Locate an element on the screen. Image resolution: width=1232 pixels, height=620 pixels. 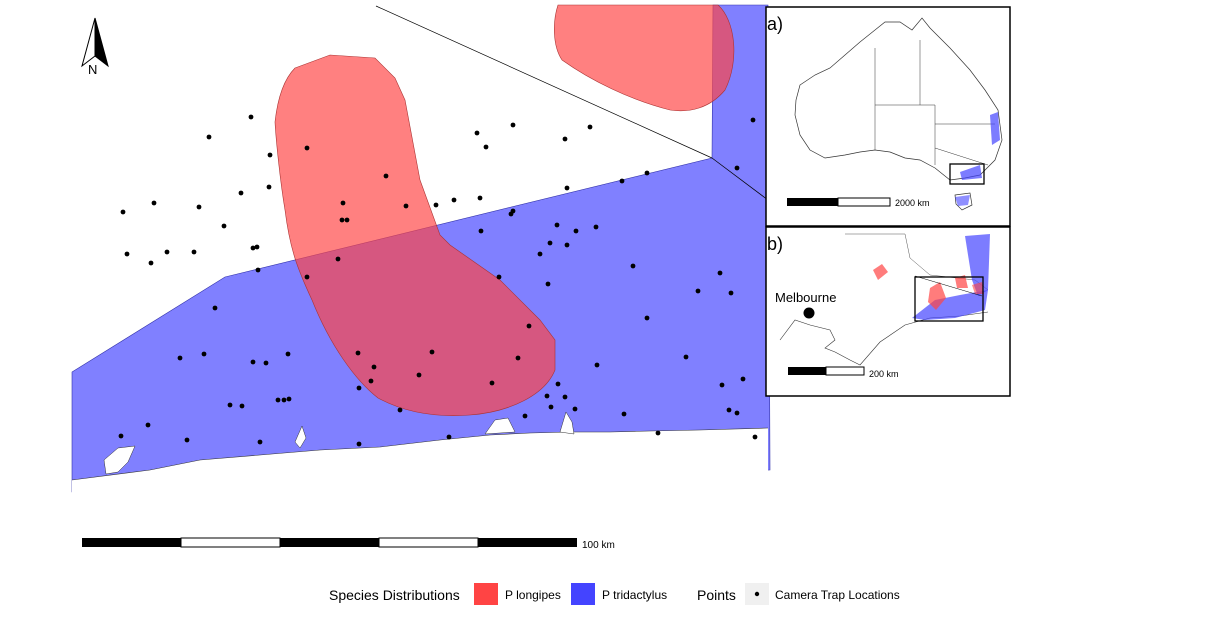
inlet-west is located at coordinates (119, 460).